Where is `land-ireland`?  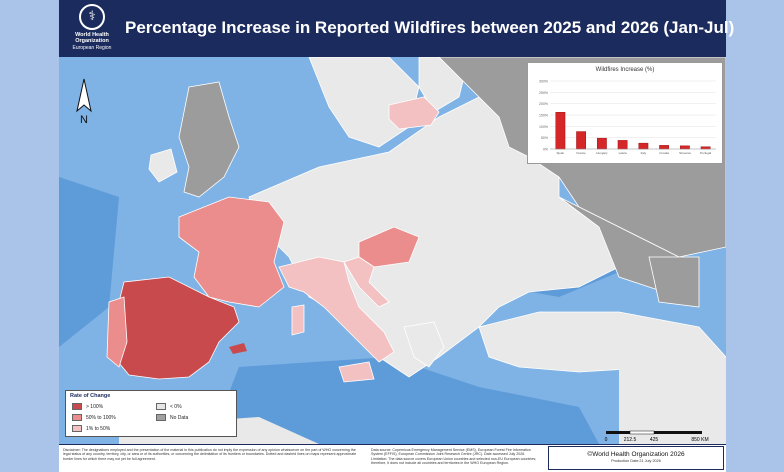
land-ireland is located at coordinates (163, 165).